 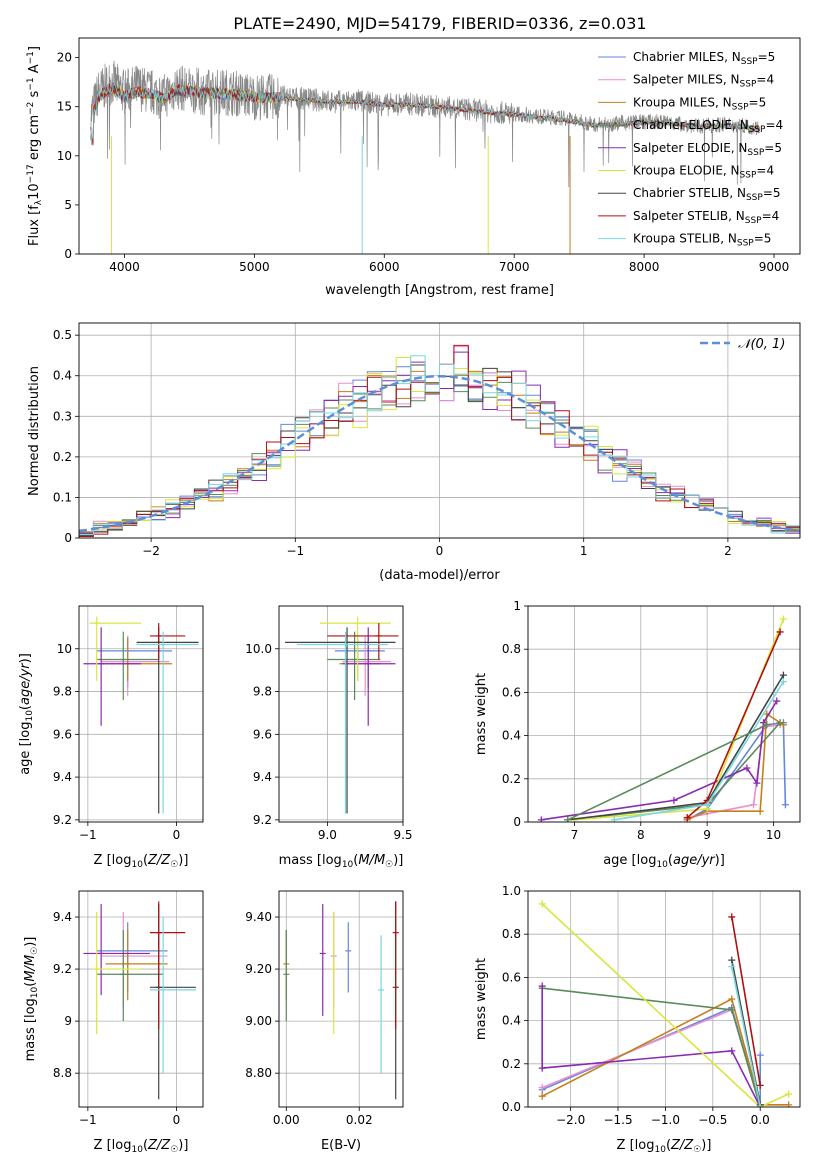 What do you see at coordinates (664, 1146) in the screenshot?
I see `x-axis-label: Z [log10(Z/Z☉)]` at bounding box center [664, 1146].